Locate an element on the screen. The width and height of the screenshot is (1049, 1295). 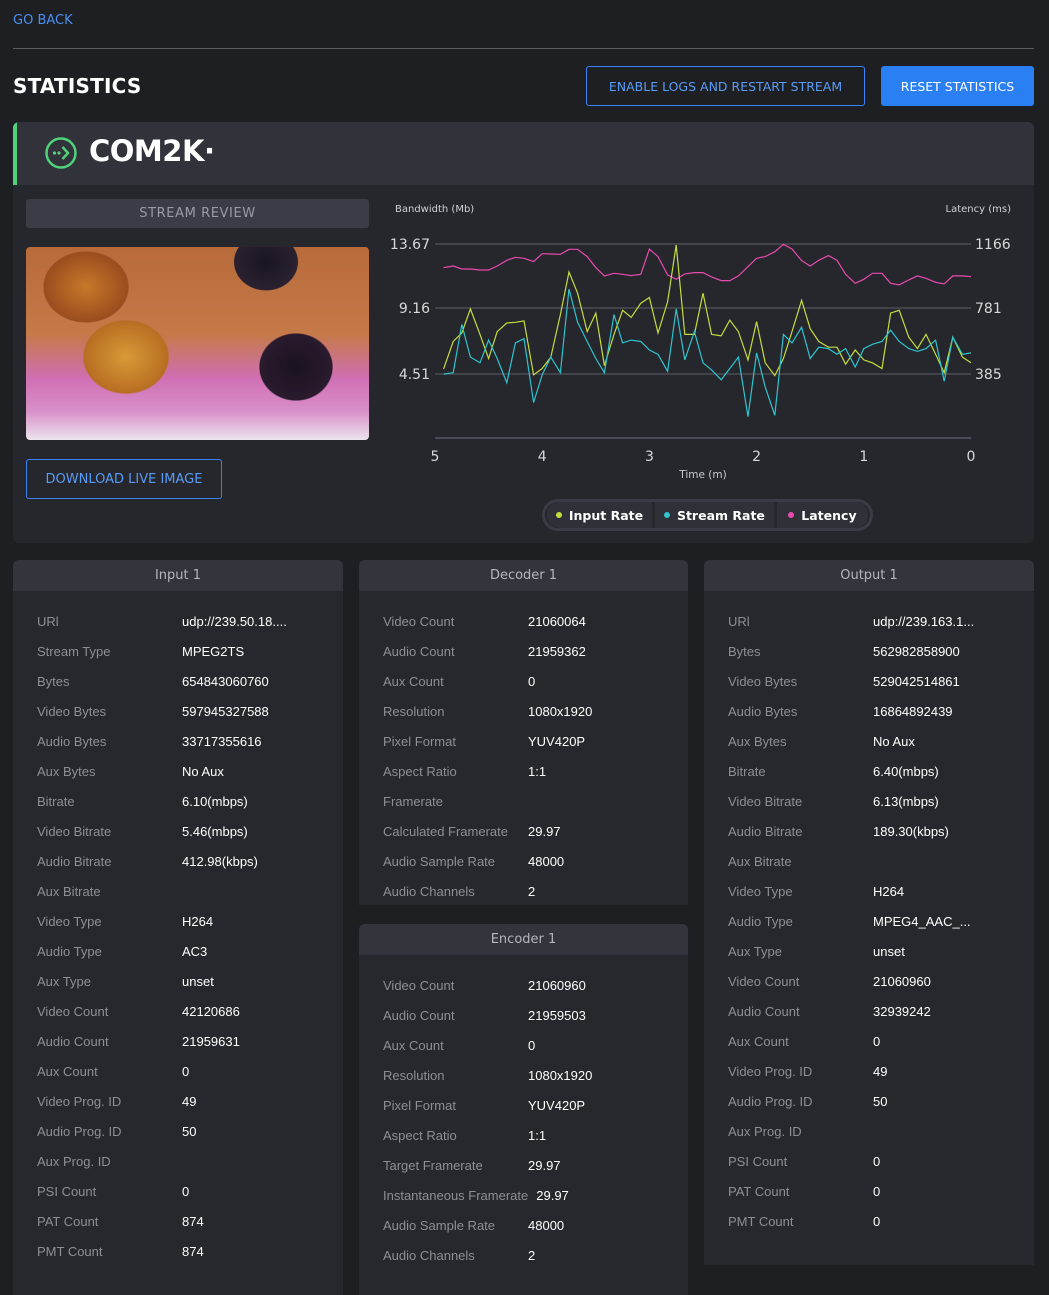
legend-dot-icon is located at coordinates (666, 515).